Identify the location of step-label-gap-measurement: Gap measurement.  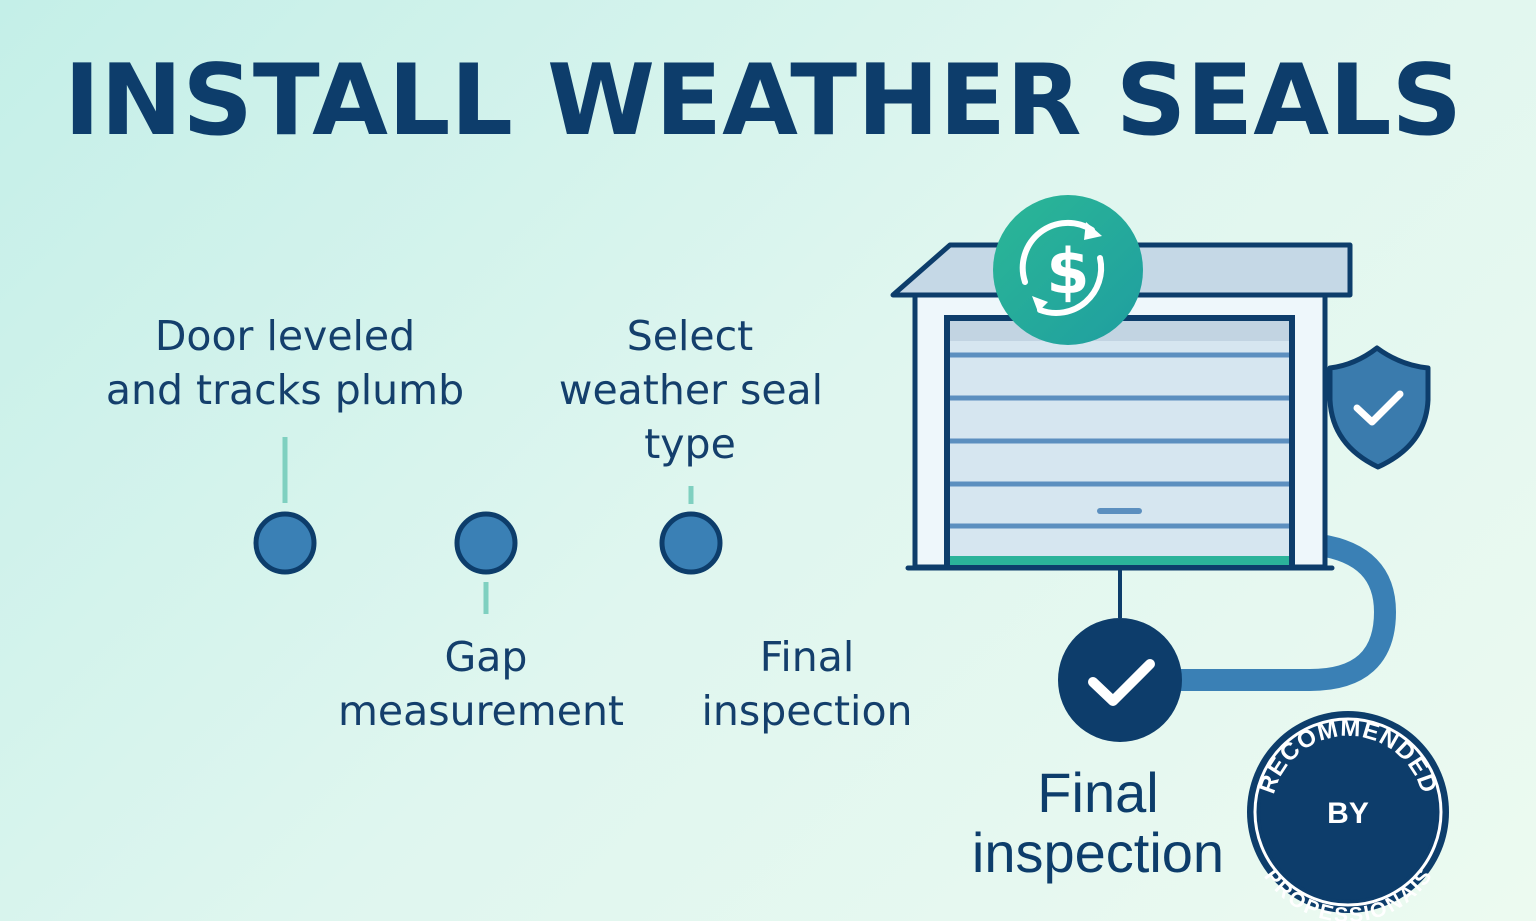
(481, 684).